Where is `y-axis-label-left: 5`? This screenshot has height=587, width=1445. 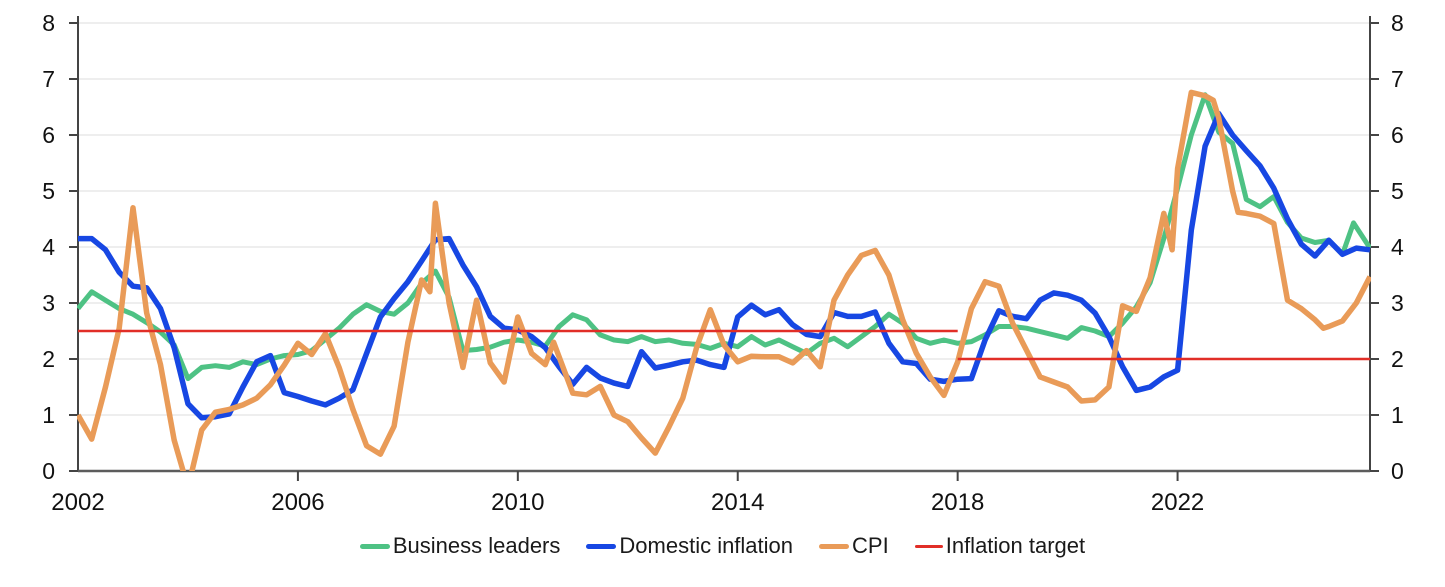
y-axis-label-left: 5 is located at coordinates (48, 191).